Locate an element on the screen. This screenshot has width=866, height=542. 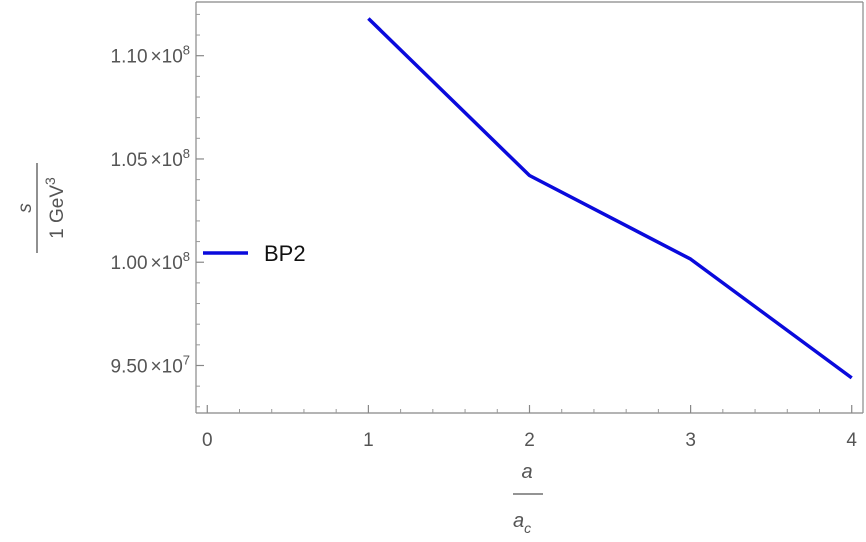
y-tick-mantissa: 9.50 is located at coordinates (129, 366).